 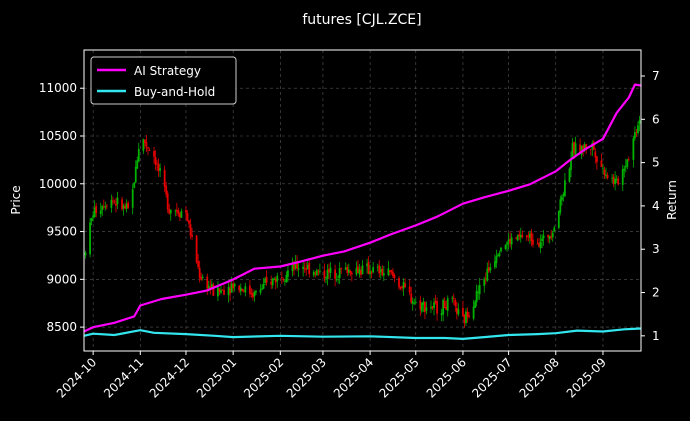 I want to click on legend-box, so click(x=163, y=80).